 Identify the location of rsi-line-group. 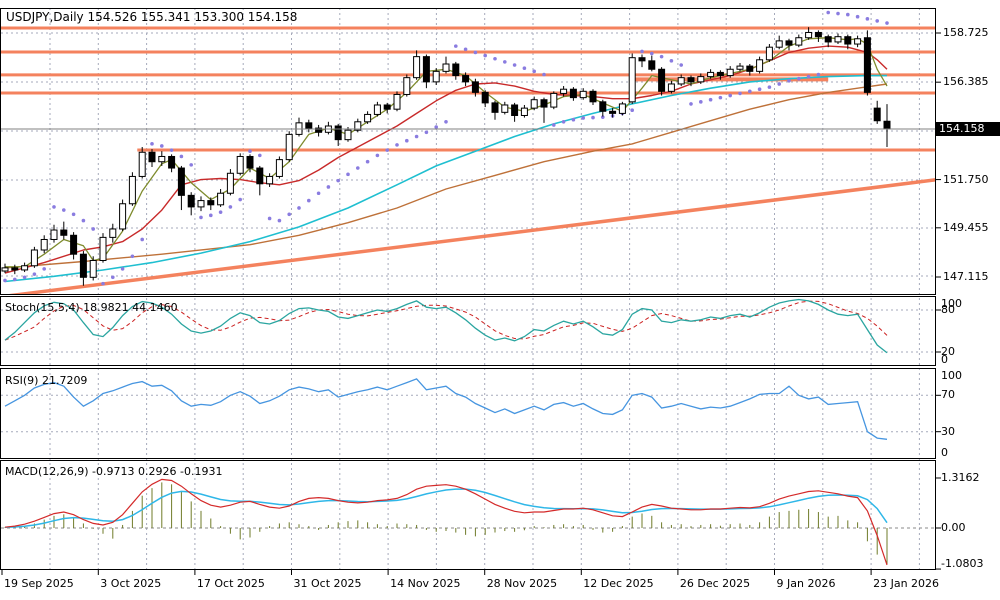
(446, 409).